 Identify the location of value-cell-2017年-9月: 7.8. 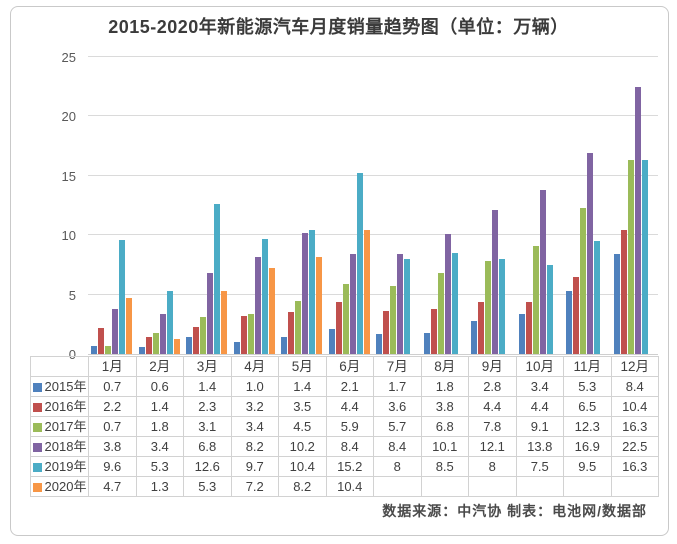
(492, 426).